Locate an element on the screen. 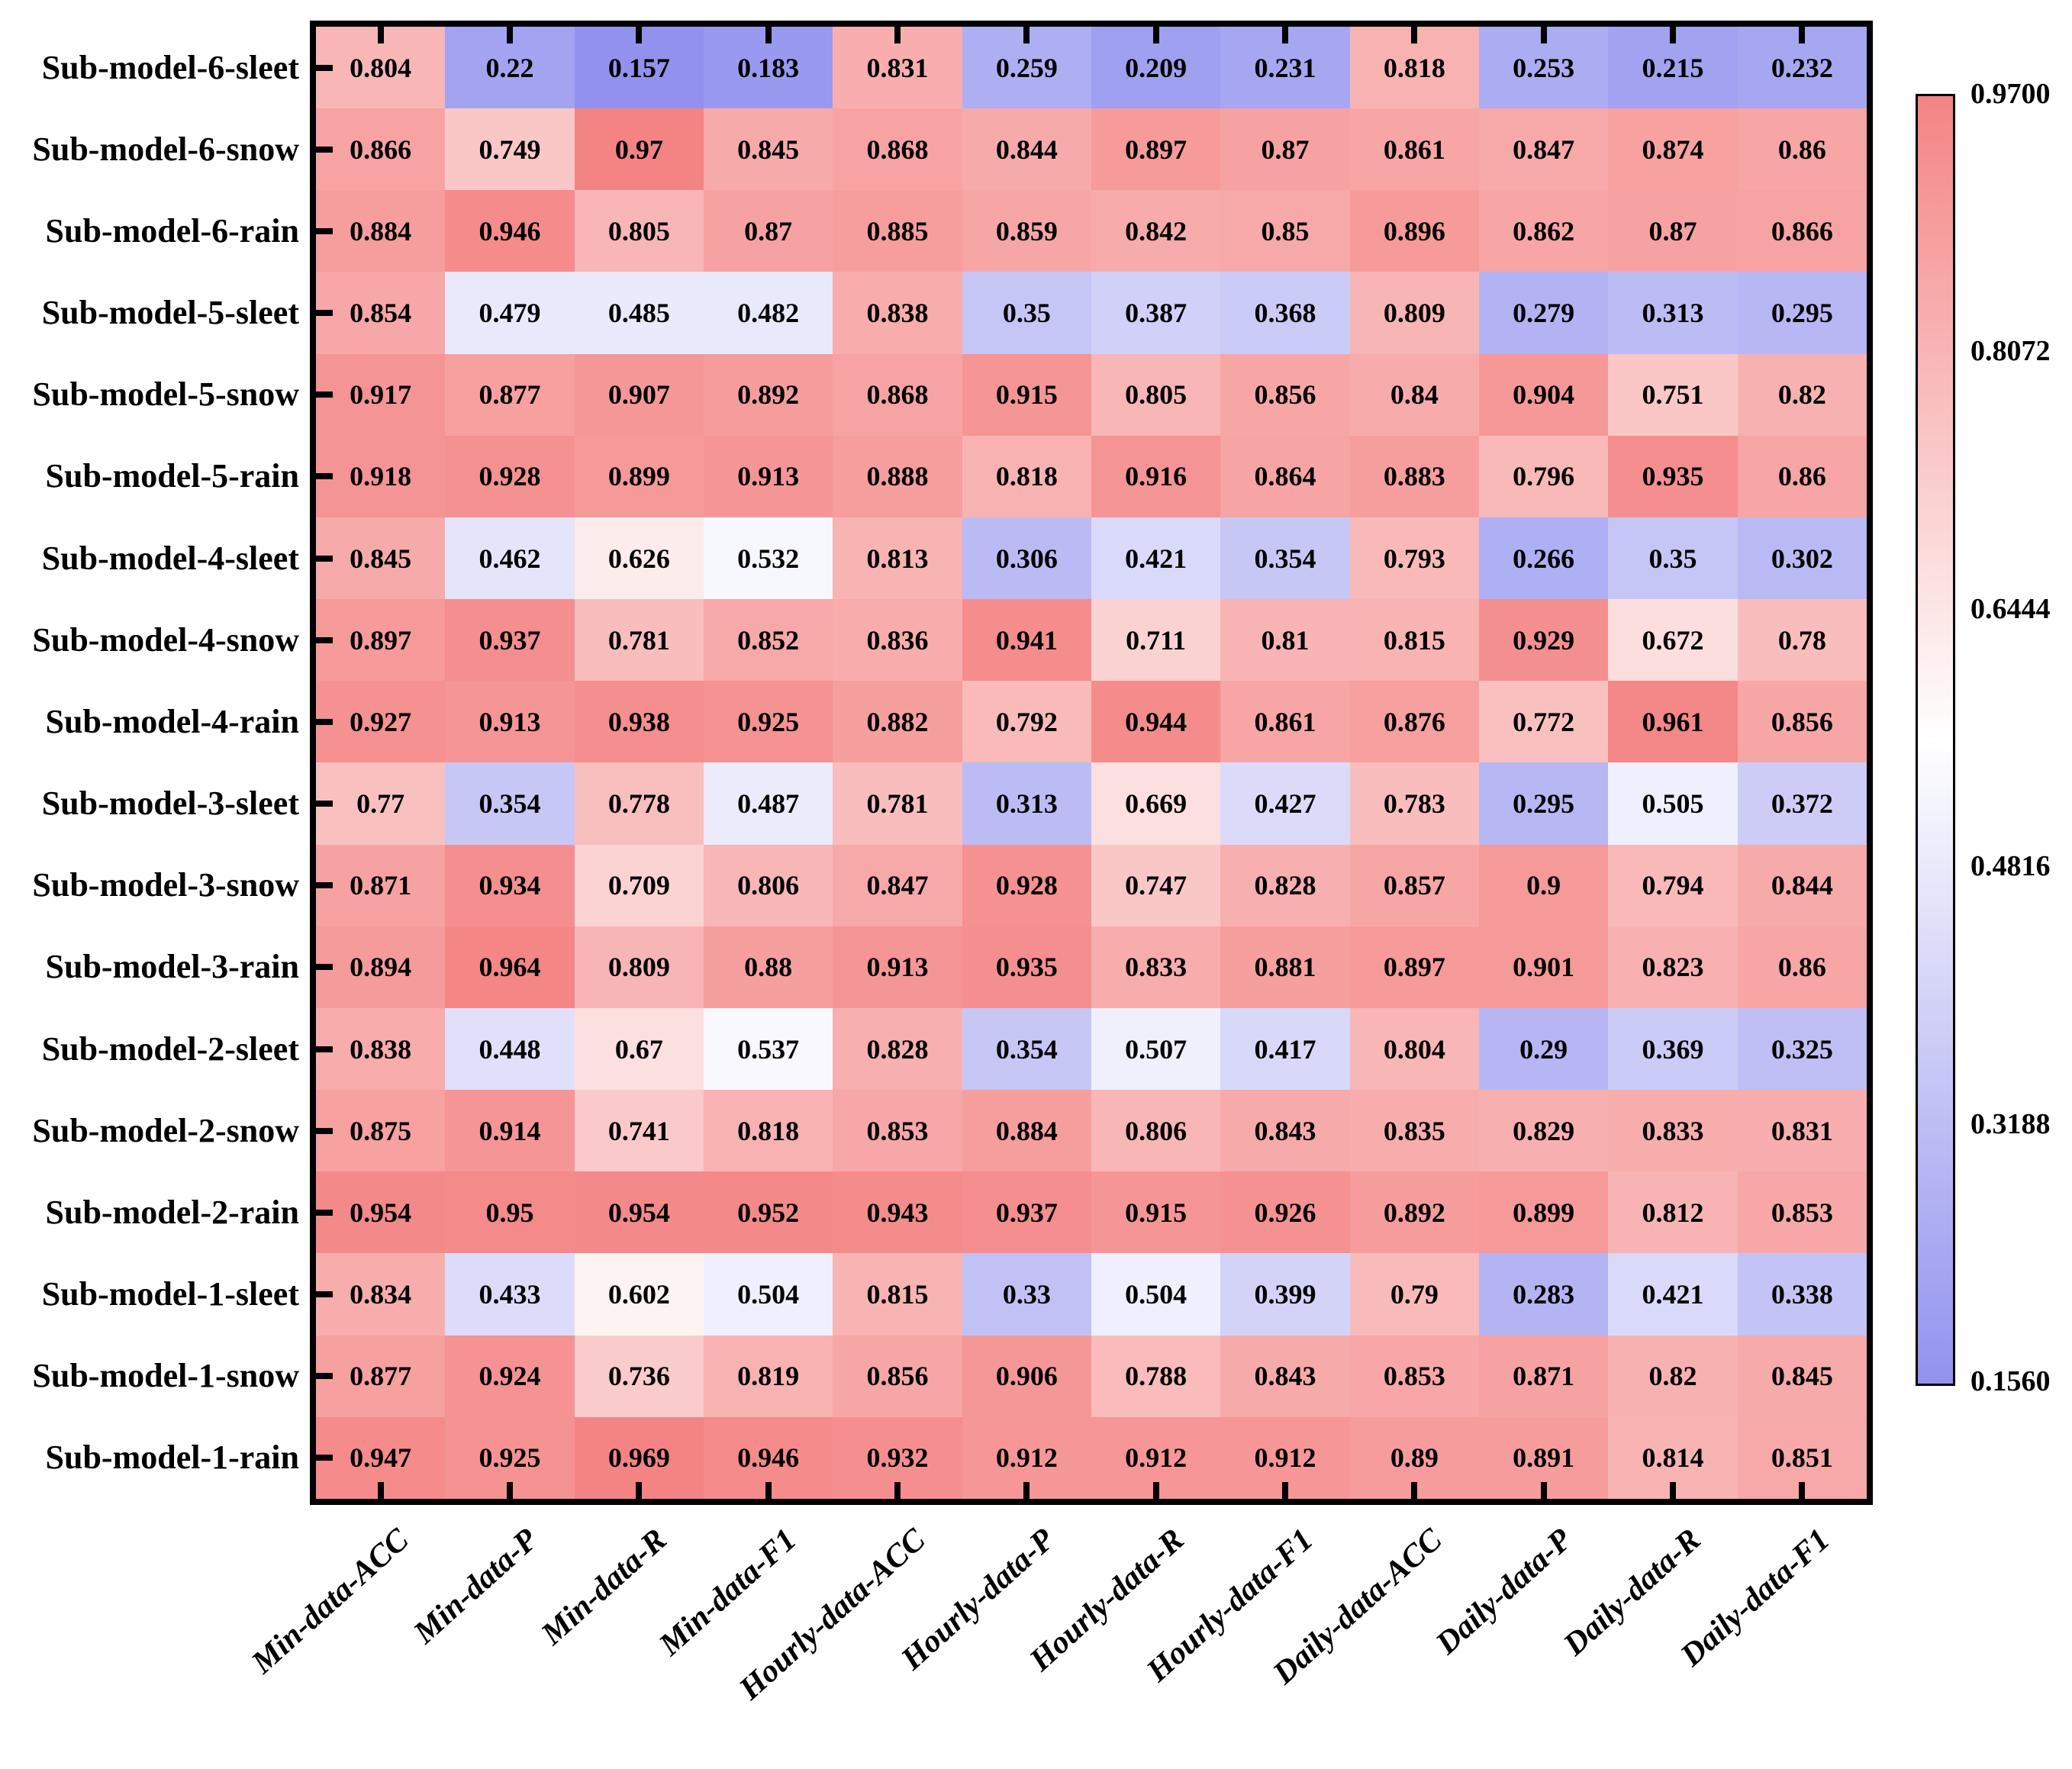 The image size is (2072, 1769). cell-value: 0.877 is located at coordinates (510, 395).